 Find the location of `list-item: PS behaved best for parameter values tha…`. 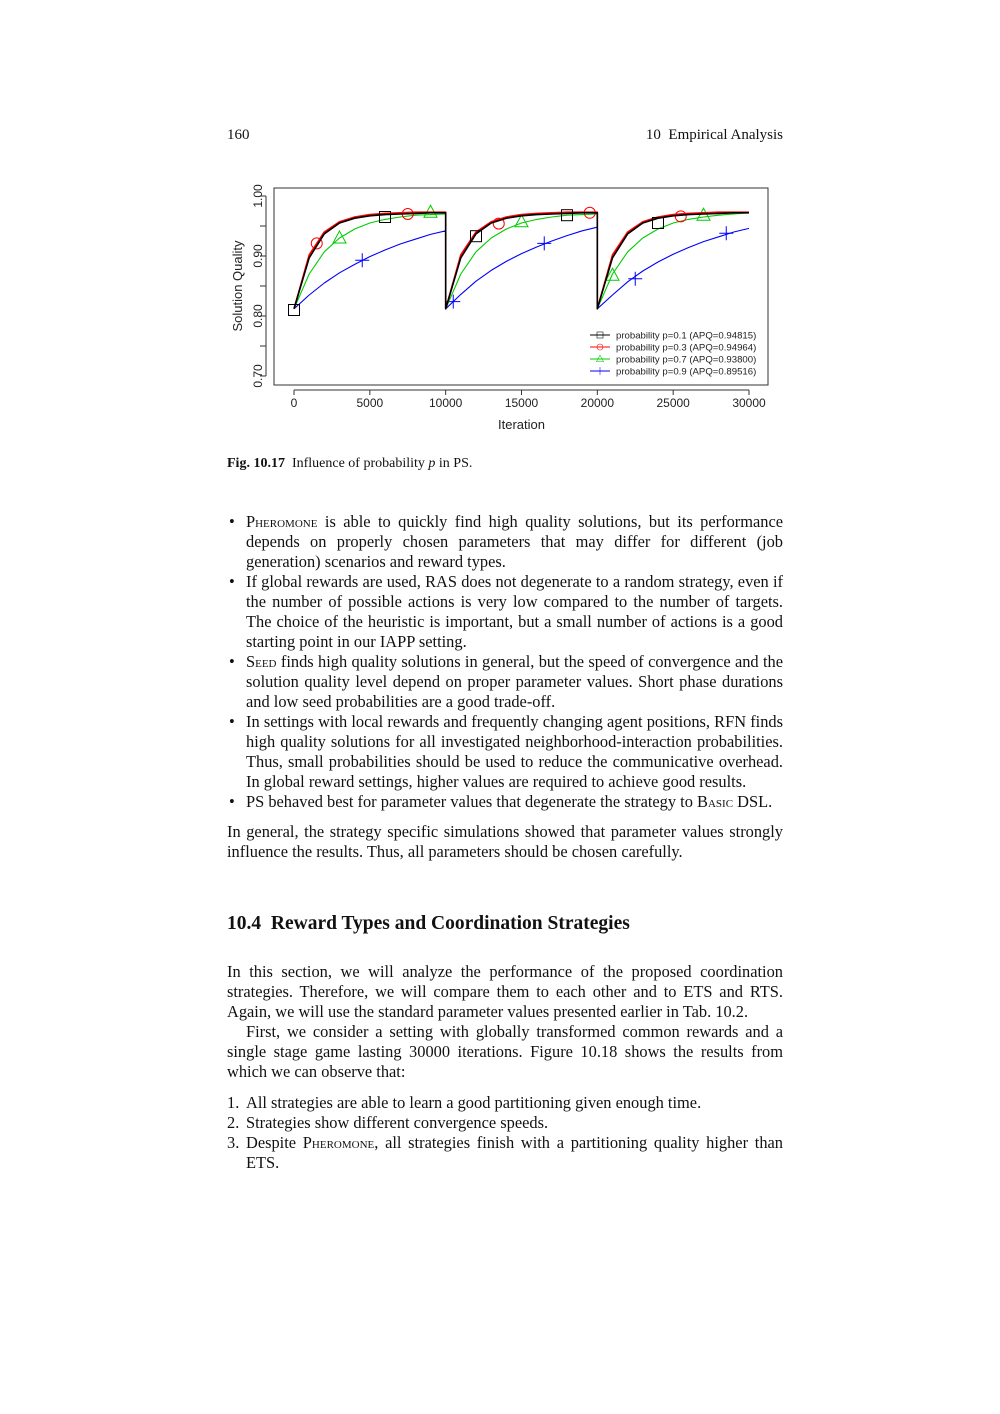

list-item: PS behaved best for parameter values tha… is located at coordinates (505, 802).